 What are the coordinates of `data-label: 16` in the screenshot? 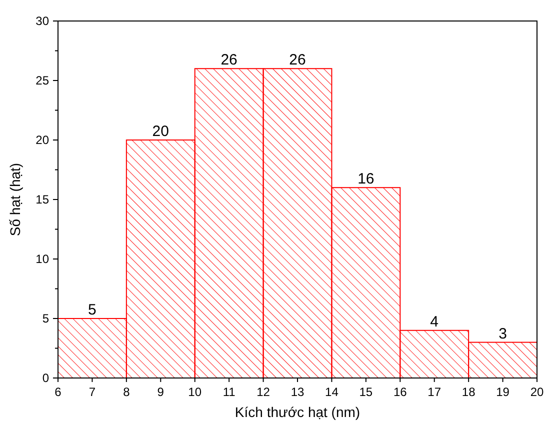 It's located at (366, 179).